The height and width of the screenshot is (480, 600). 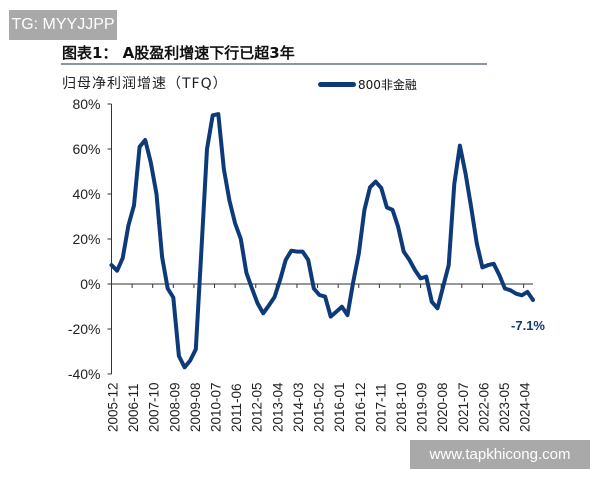 What do you see at coordinates (63, 25) in the screenshot?
I see `tg-badge: TG: MYYJJPP` at bounding box center [63, 25].